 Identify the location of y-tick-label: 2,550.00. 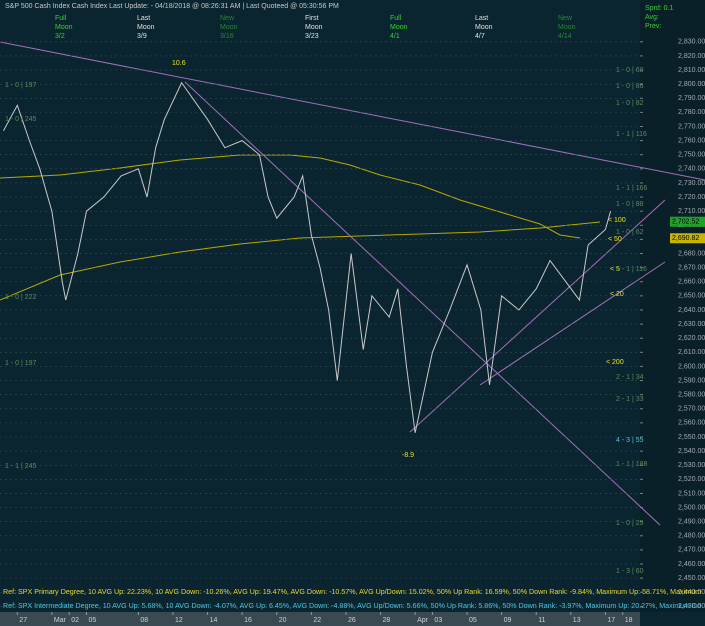
(691, 437).